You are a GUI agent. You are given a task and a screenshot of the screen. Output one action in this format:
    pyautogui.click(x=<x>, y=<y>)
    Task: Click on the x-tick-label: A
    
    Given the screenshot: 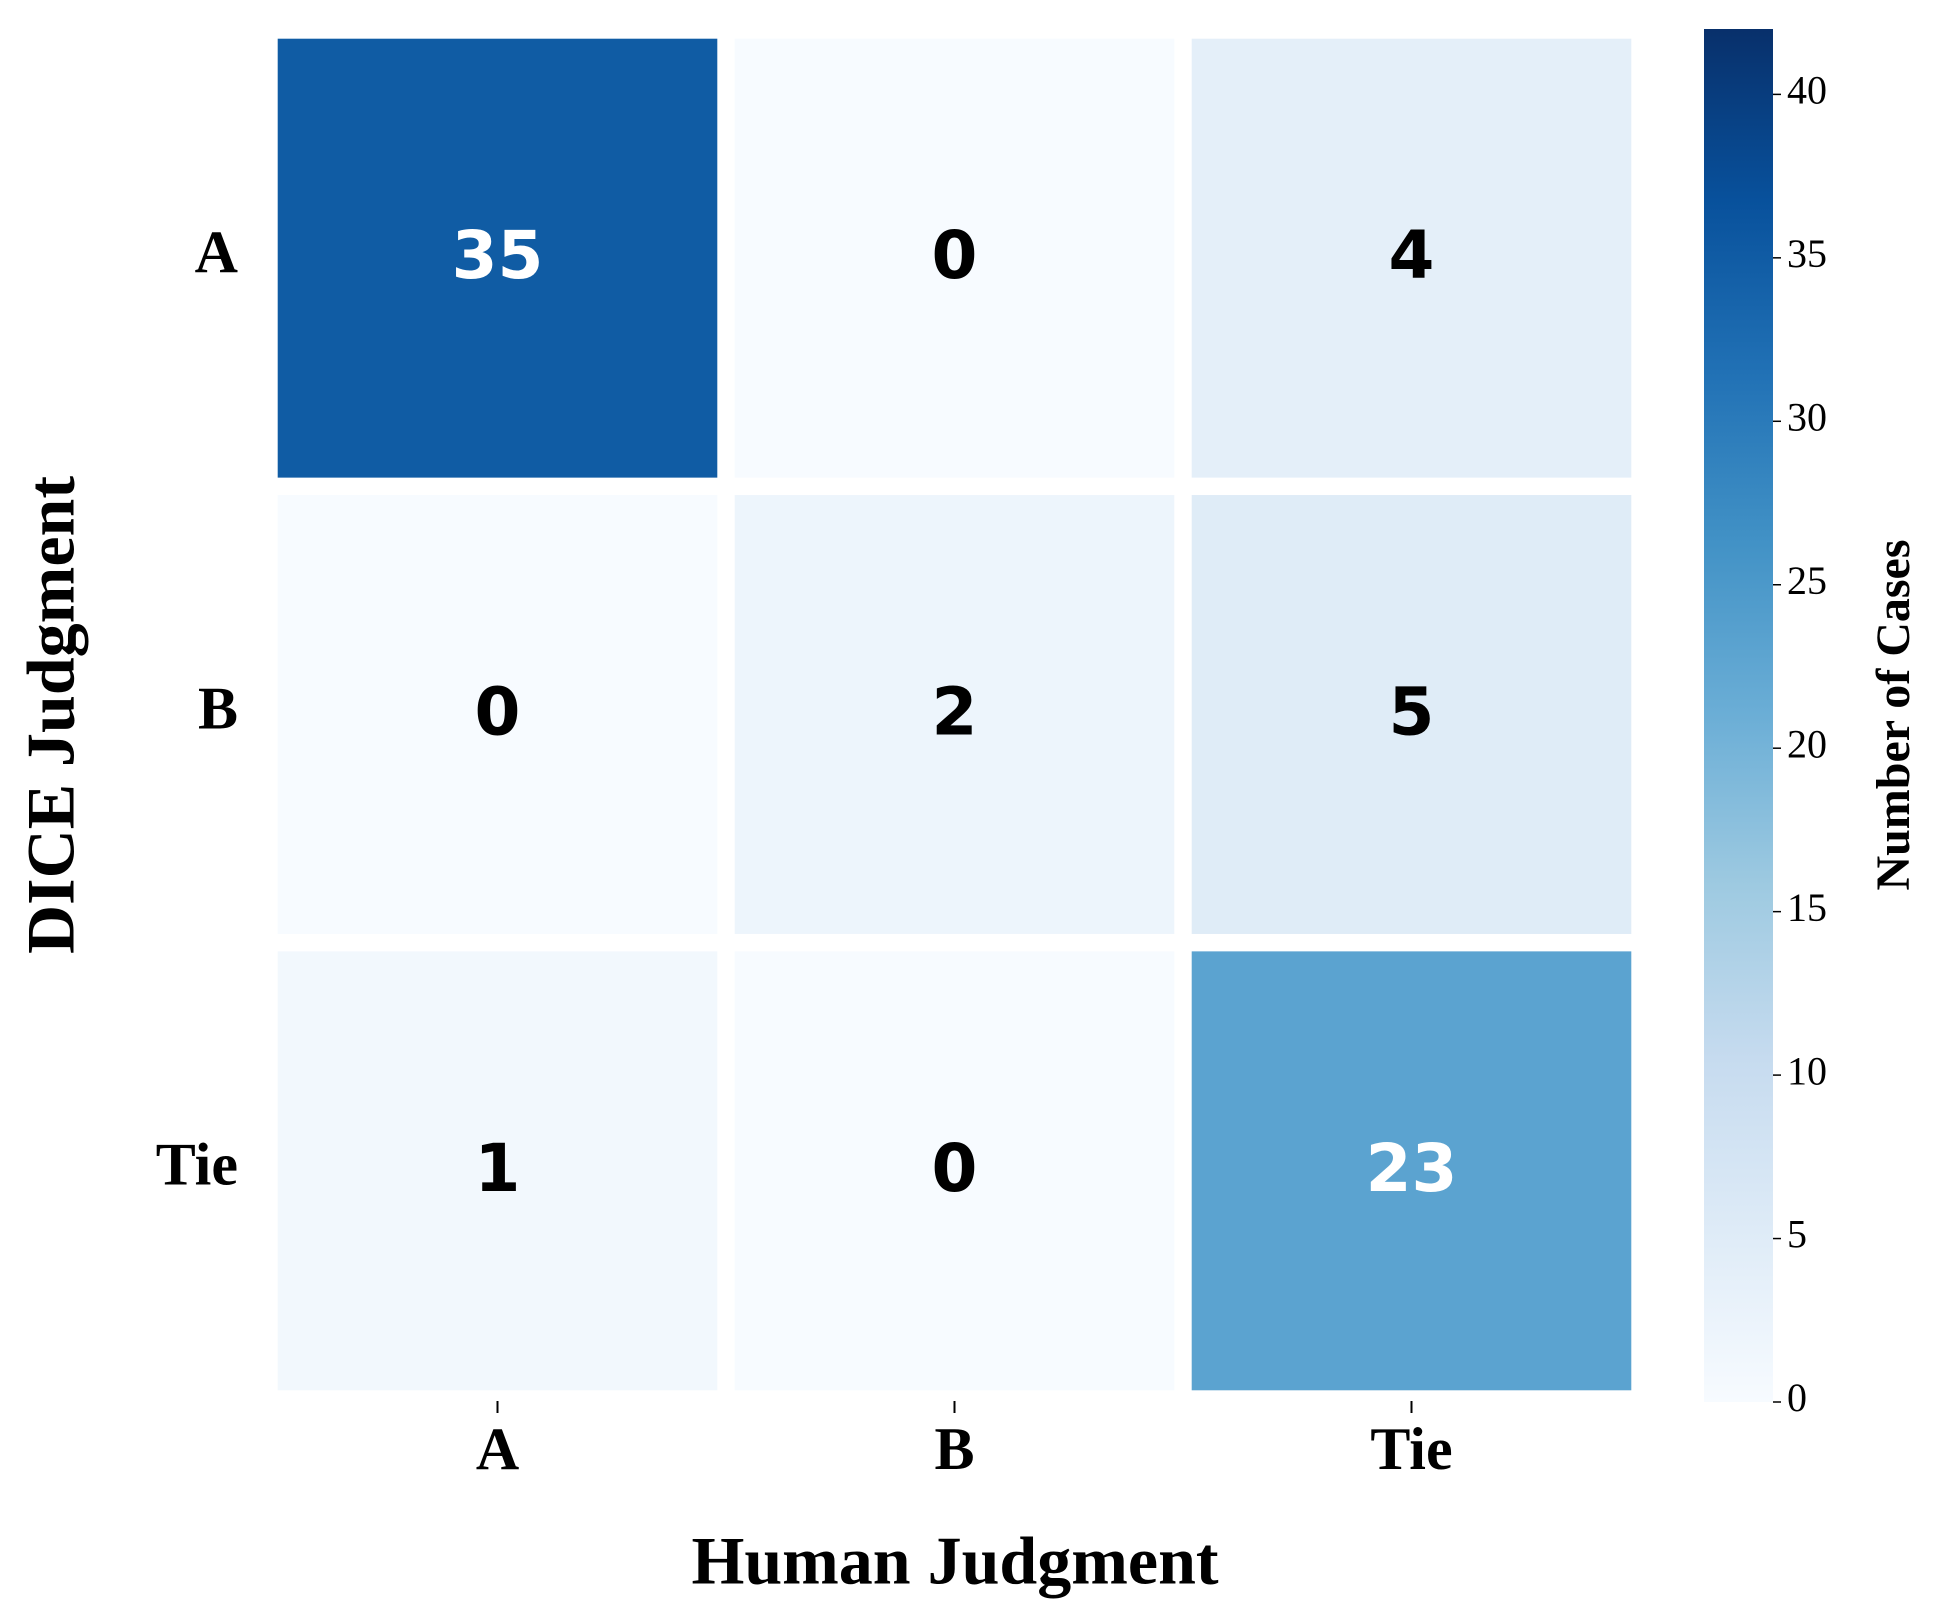 What is the action you would take?
    pyautogui.click(x=497, y=1449)
    